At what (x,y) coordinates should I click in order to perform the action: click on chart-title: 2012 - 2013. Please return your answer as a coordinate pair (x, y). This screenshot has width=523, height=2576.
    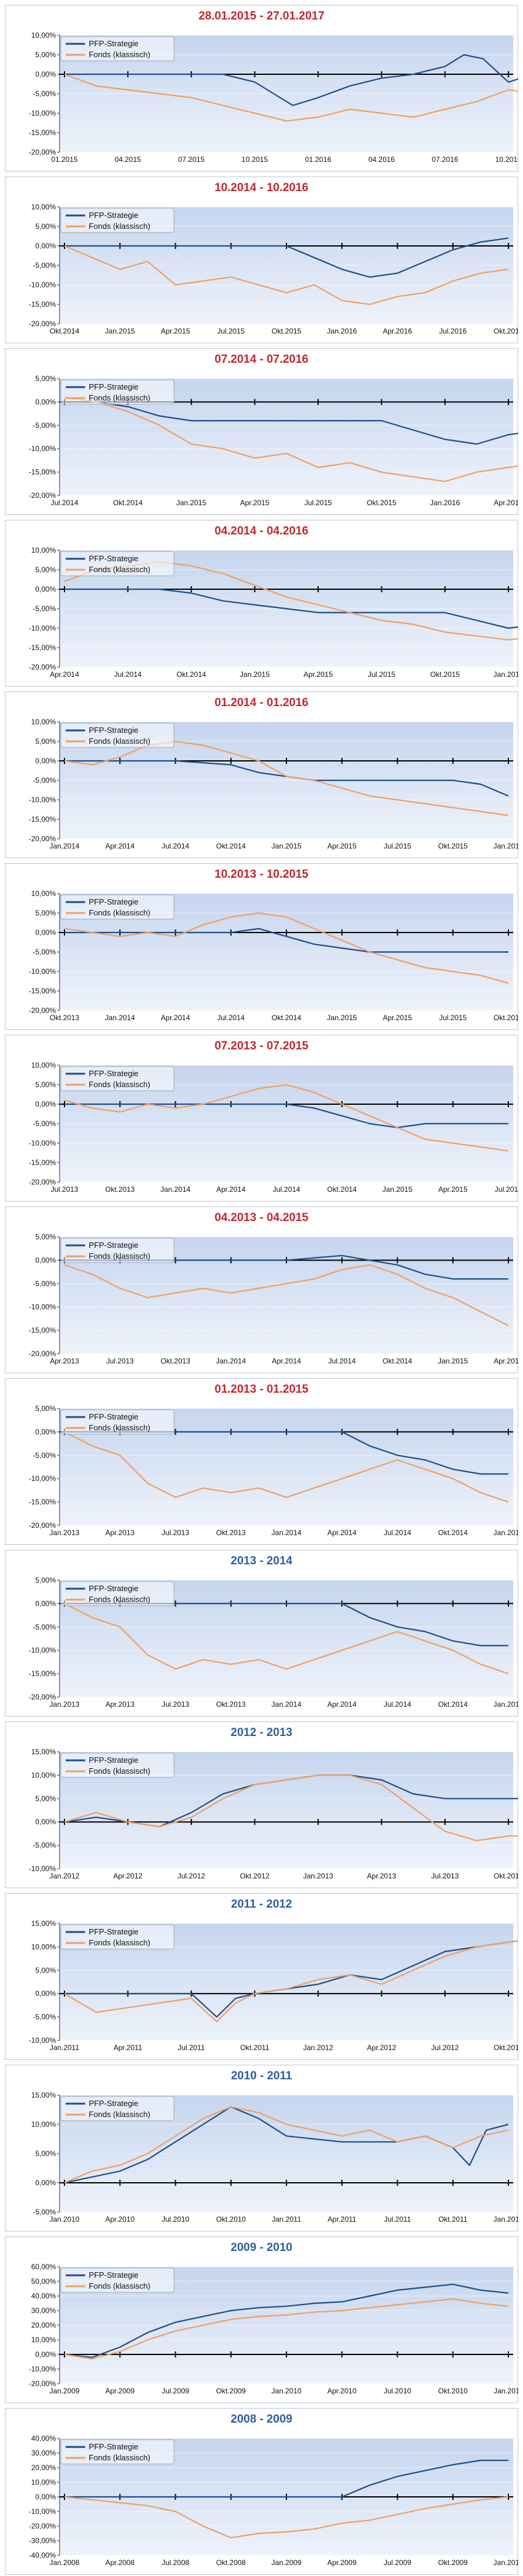
    Looking at the image, I should click on (261, 1732).